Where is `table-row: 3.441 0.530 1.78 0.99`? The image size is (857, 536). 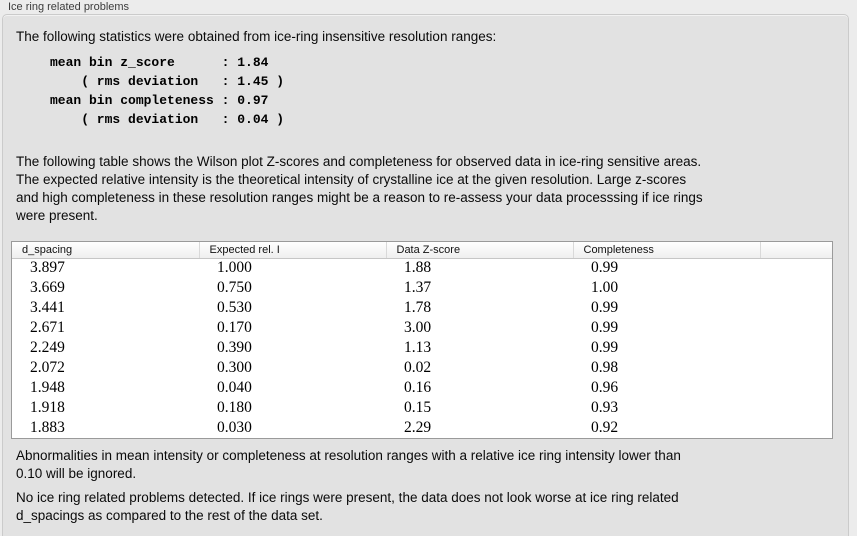
table-row: 3.441 0.530 1.78 0.99 is located at coordinates (422, 308).